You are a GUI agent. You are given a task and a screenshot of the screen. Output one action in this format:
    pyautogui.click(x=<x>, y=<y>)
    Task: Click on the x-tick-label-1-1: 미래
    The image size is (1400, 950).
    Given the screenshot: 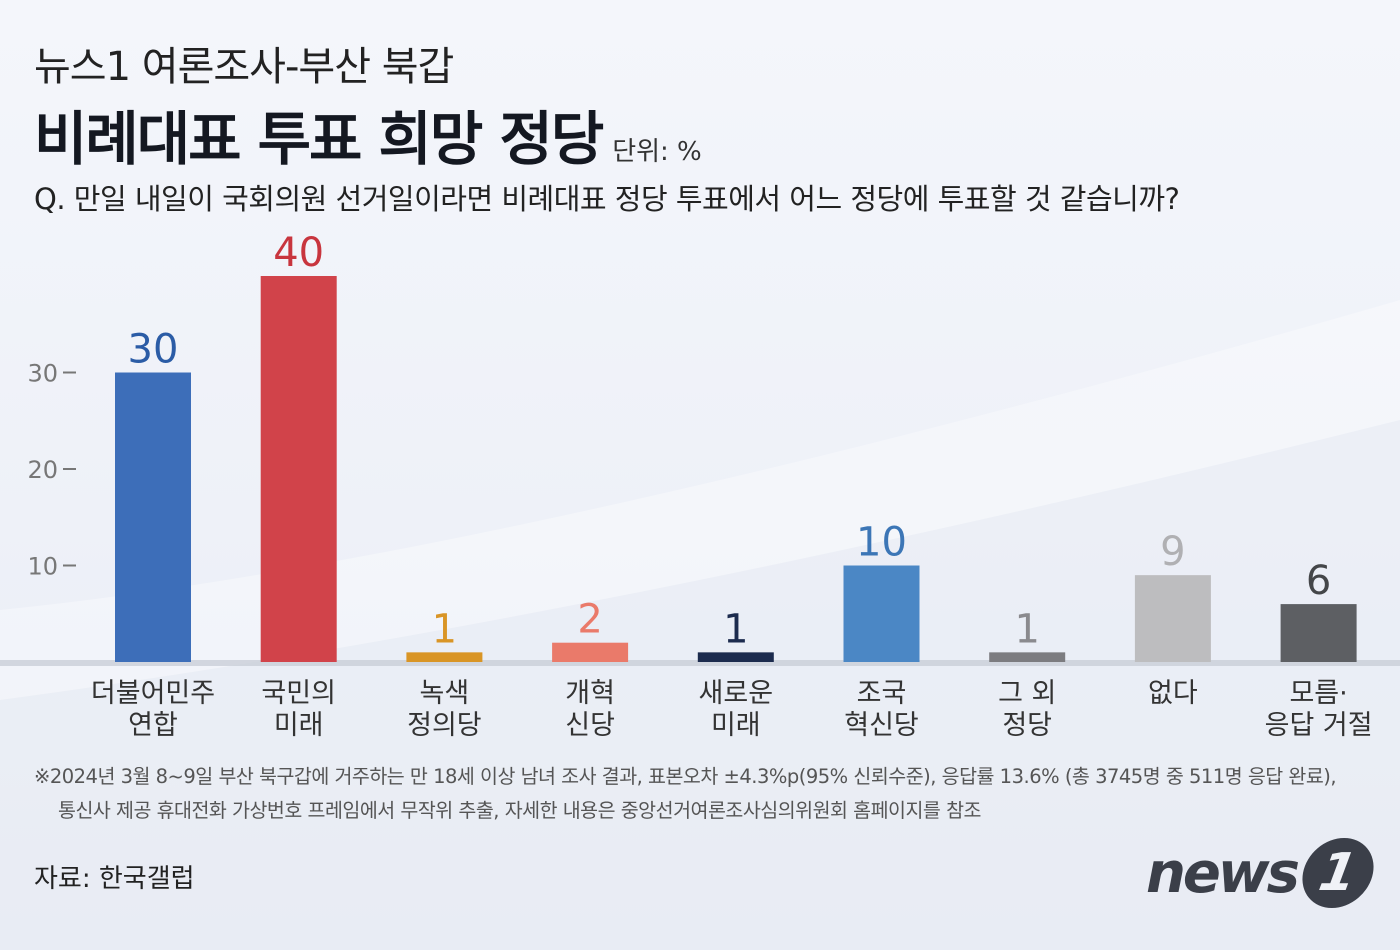 What is the action you would take?
    pyautogui.click(x=299, y=725)
    